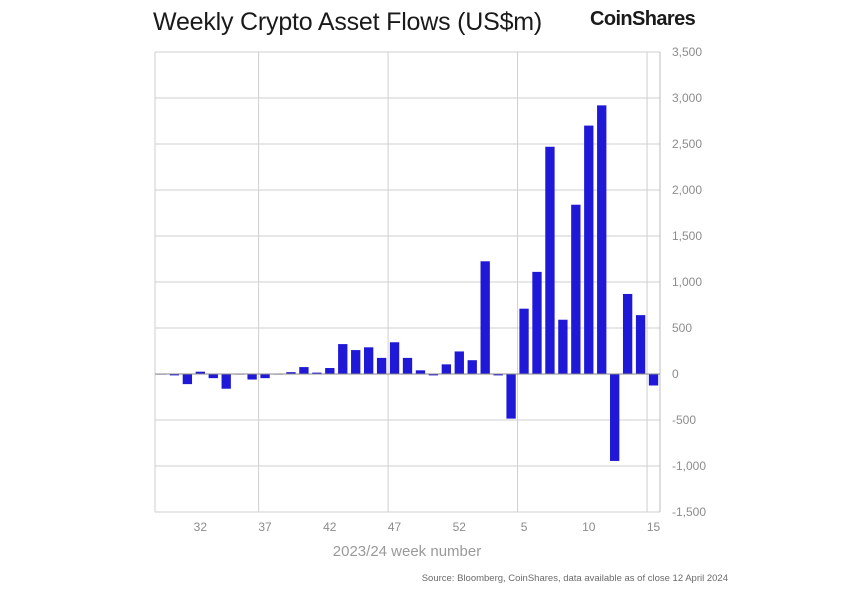  What do you see at coordinates (348, 22) in the screenshot?
I see `chart-title: Weekly Crypto Asset Flows (US$m)` at bounding box center [348, 22].